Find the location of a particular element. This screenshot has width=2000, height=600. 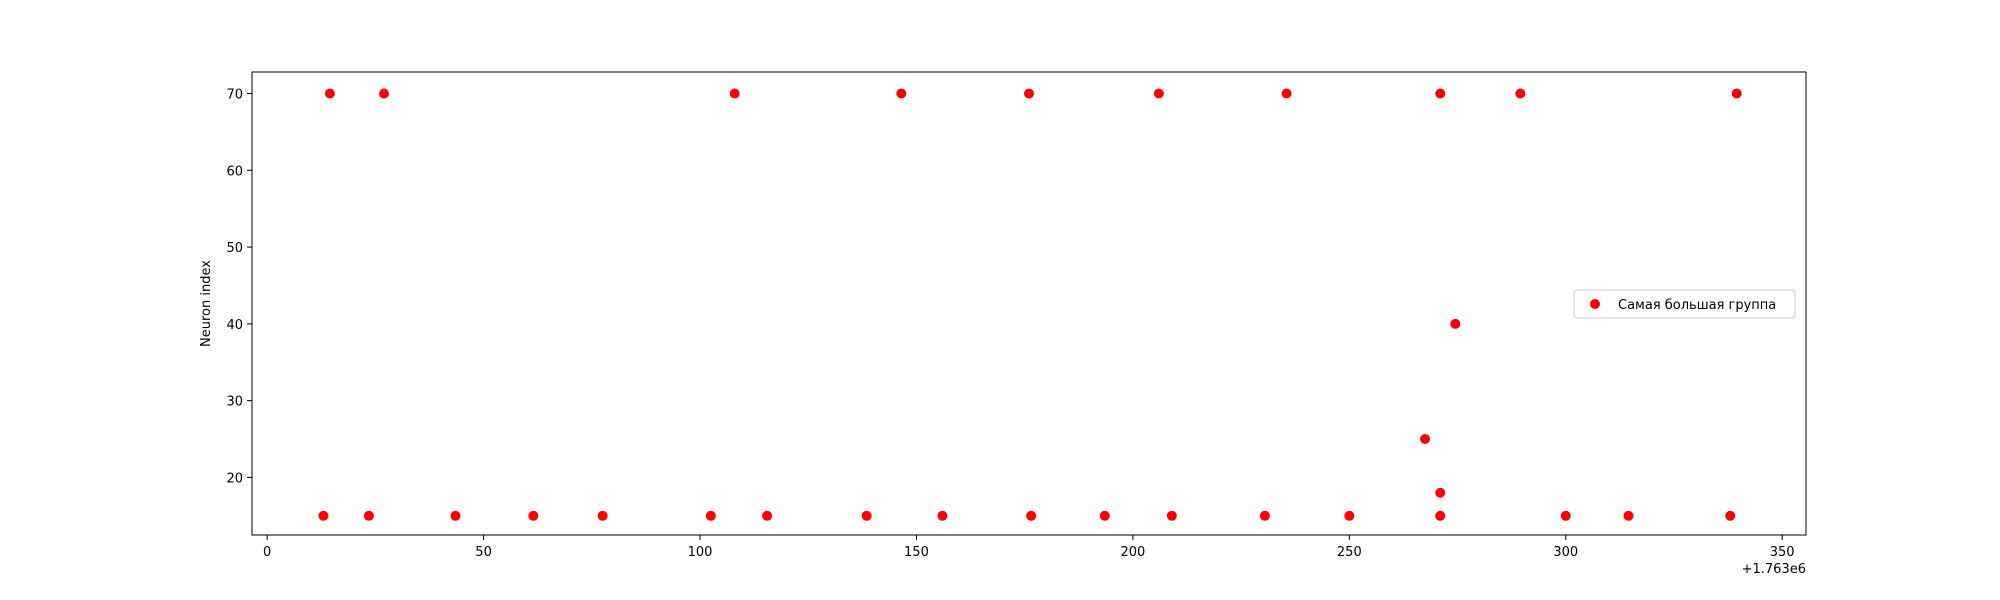

x-tick-label: 0 is located at coordinates (267, 552).